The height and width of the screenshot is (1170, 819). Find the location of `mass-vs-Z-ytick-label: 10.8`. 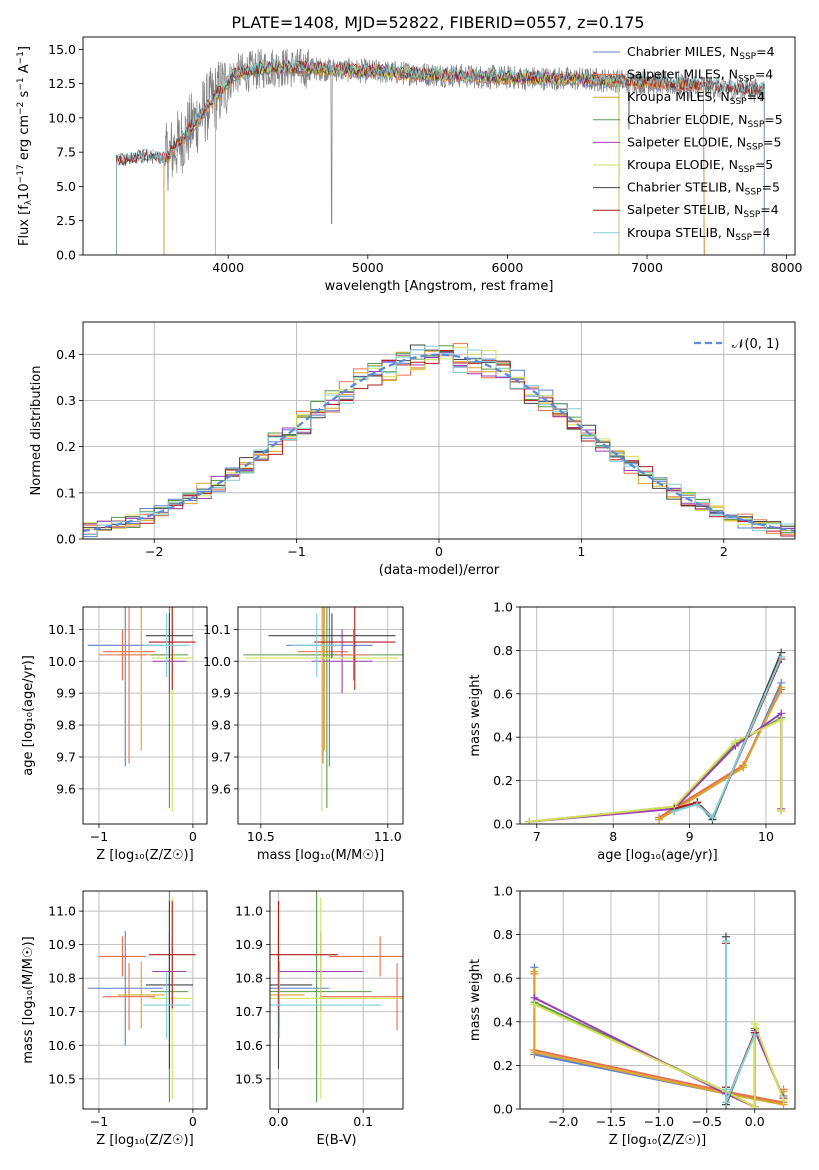

mass-vs-Z-ytick-label: 10.8 is located at coordinates (62, 978).